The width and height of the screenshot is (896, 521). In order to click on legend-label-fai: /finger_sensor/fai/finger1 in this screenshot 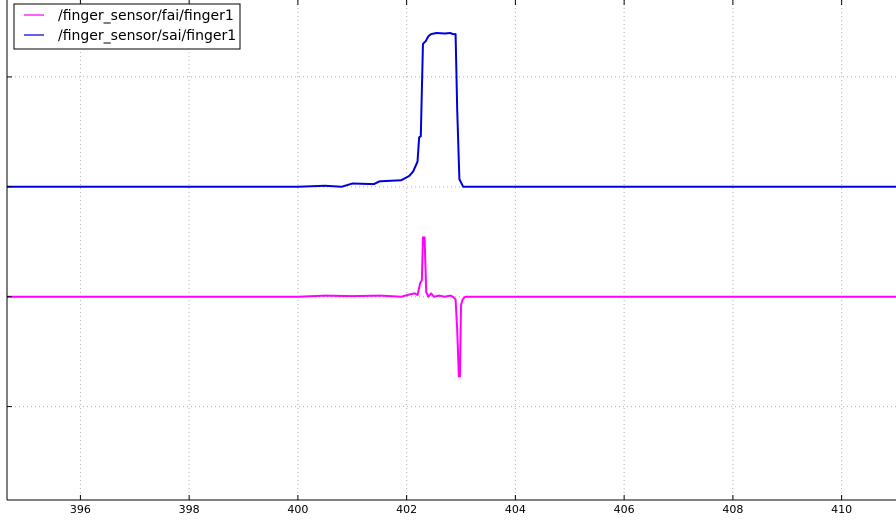, I will do `click(146, 16)`.